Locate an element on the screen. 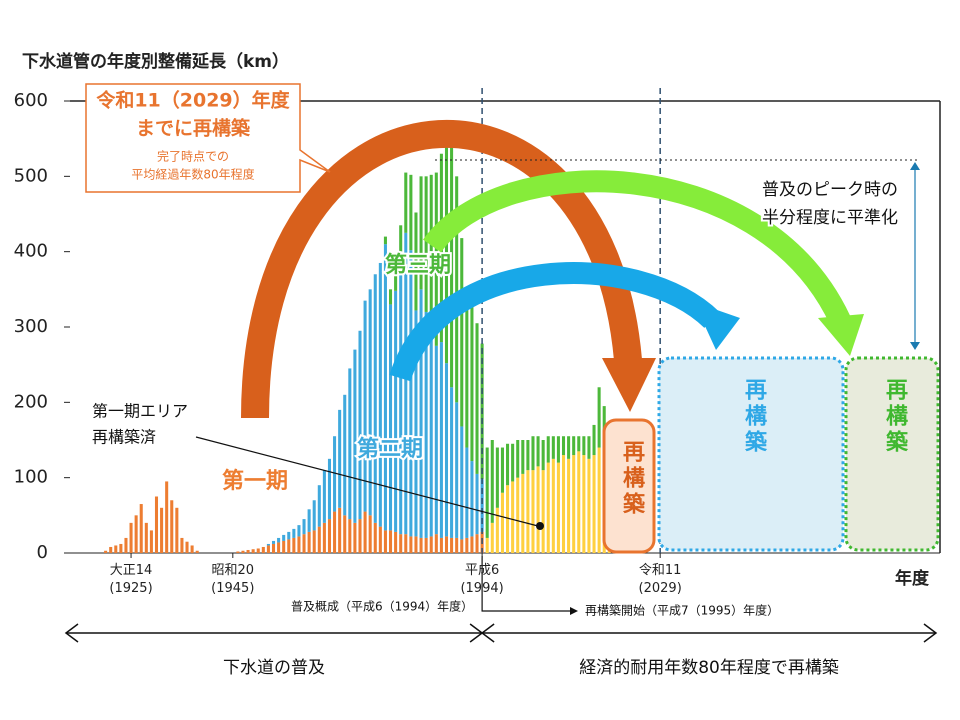  callout-note: 完了時点での is located at coordinates (193, 156).